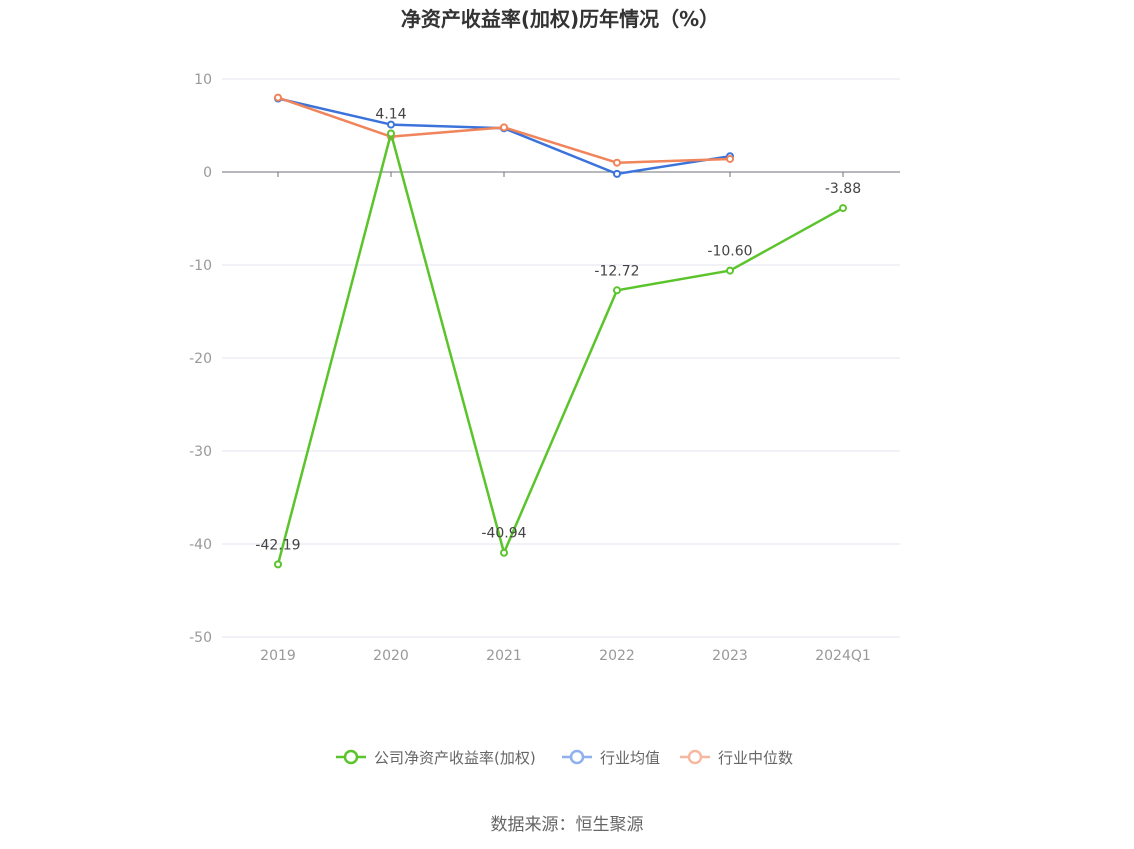 Image resolution: width=1134 pixels, height=849 pixels. What do you see at coordinates (278, 656) in the screenshot?
I see `x-tick-label: 2019` at bounding box center [278, 656].